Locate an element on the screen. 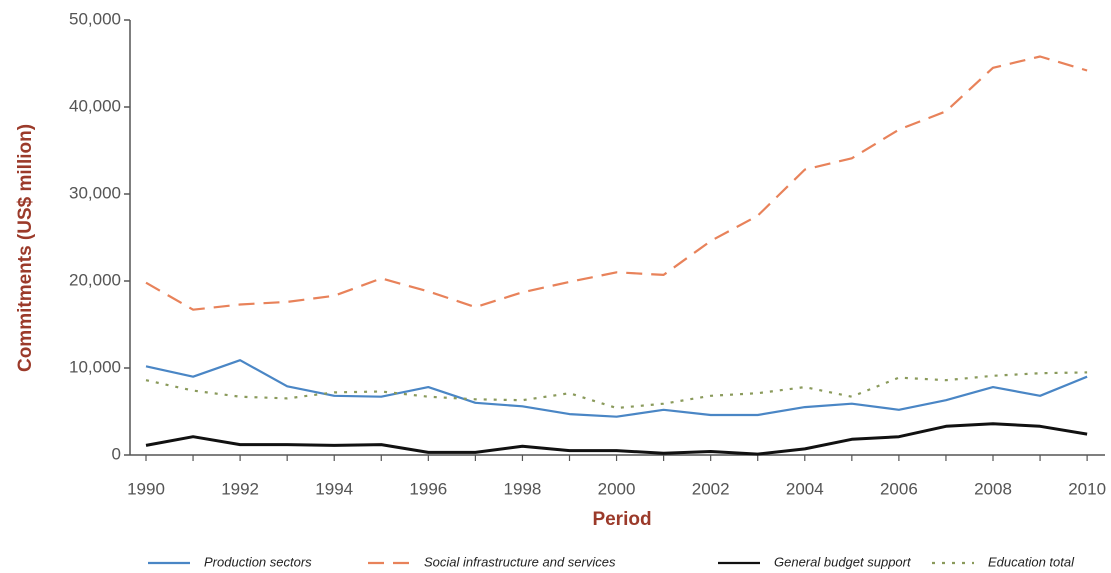 The image size is (1111, 573). x-tick-label: 1992 is located at coordinates (240, 488).